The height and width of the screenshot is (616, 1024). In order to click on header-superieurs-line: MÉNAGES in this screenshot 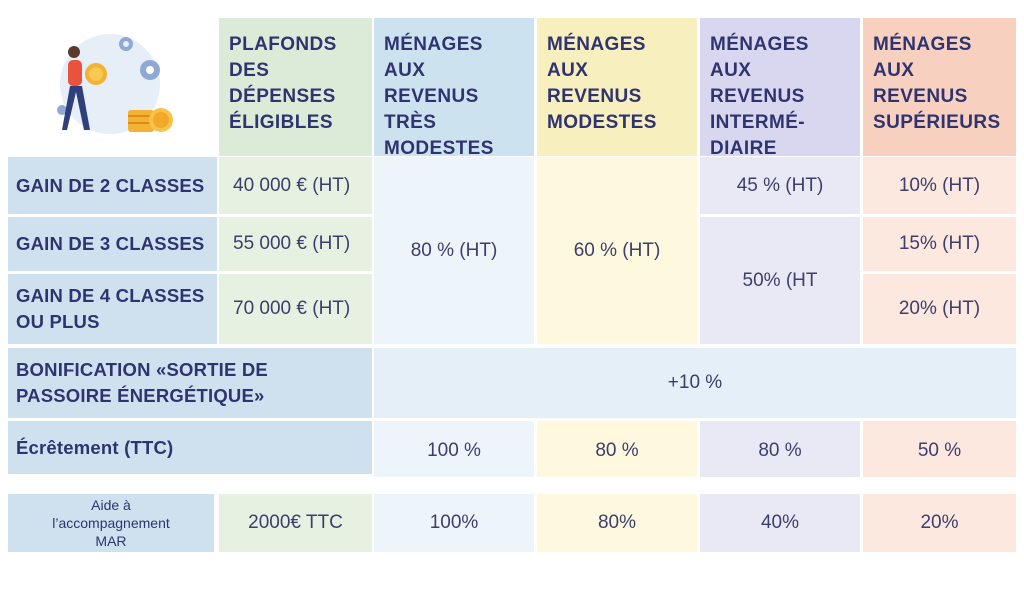, I will do `click(922, 44)`.